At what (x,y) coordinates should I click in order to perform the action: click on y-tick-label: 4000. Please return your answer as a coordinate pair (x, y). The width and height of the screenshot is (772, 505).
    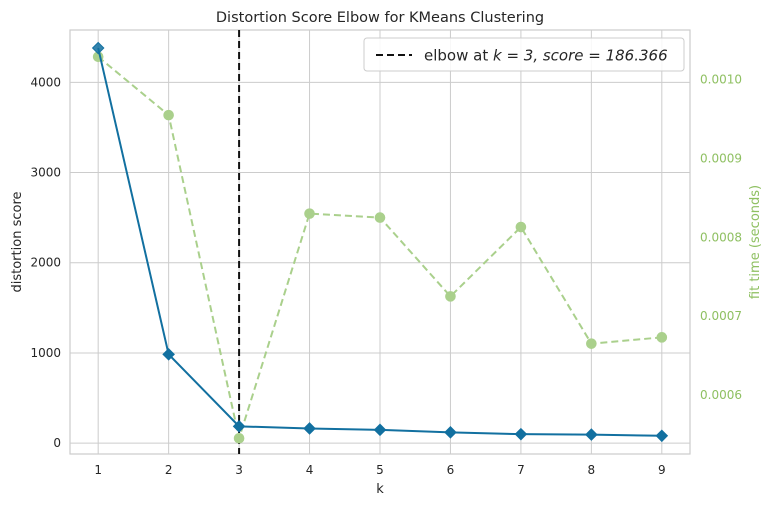
    Looking at the image, I should click on (45, 82).